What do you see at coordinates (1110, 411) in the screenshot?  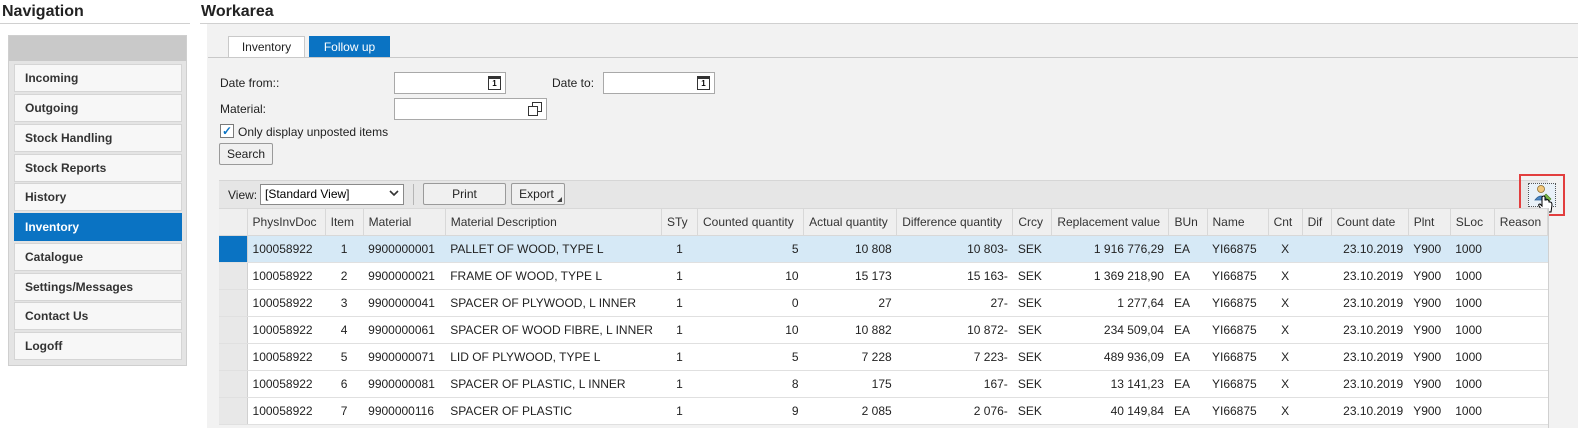 I see `table-cell: 40 149,84` at bounding box center [1110, 411].